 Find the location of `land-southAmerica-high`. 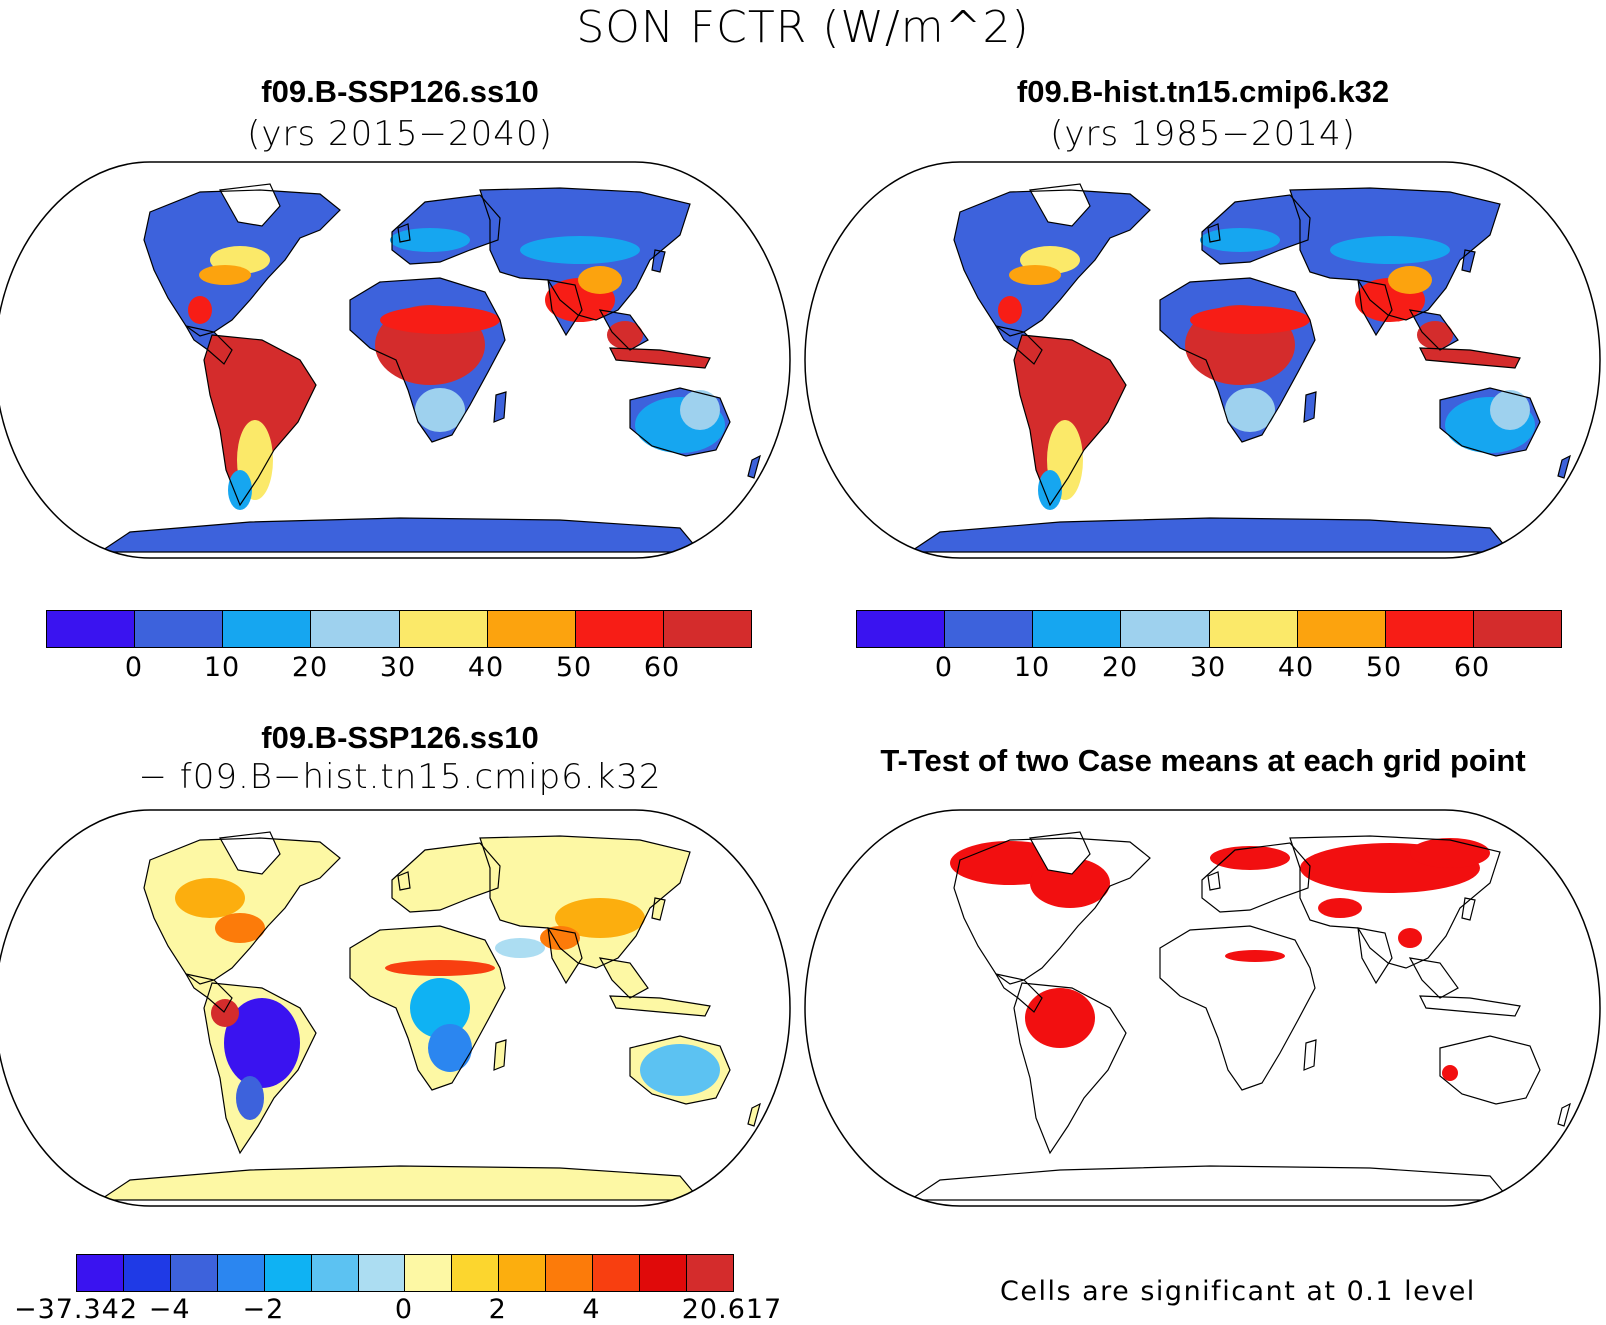

land-southAmerica-high is located at coordinates (1070, 420).